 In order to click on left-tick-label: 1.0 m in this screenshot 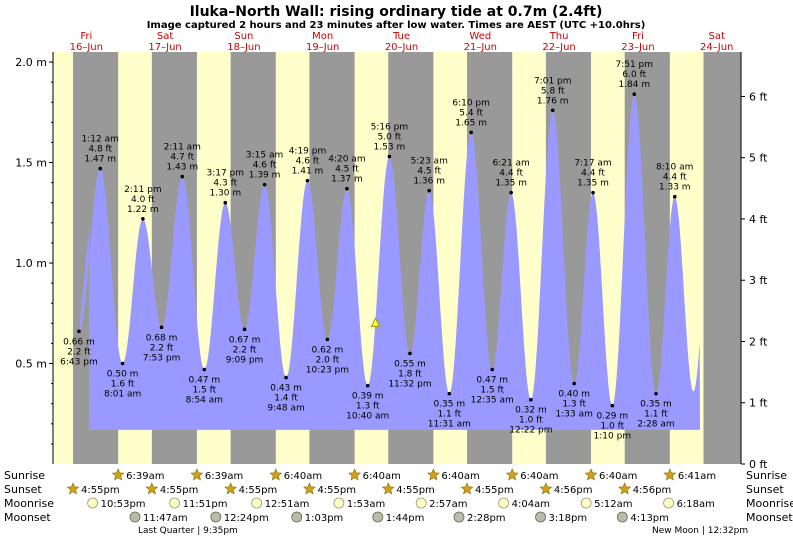, I will do `click(31, 263)`.